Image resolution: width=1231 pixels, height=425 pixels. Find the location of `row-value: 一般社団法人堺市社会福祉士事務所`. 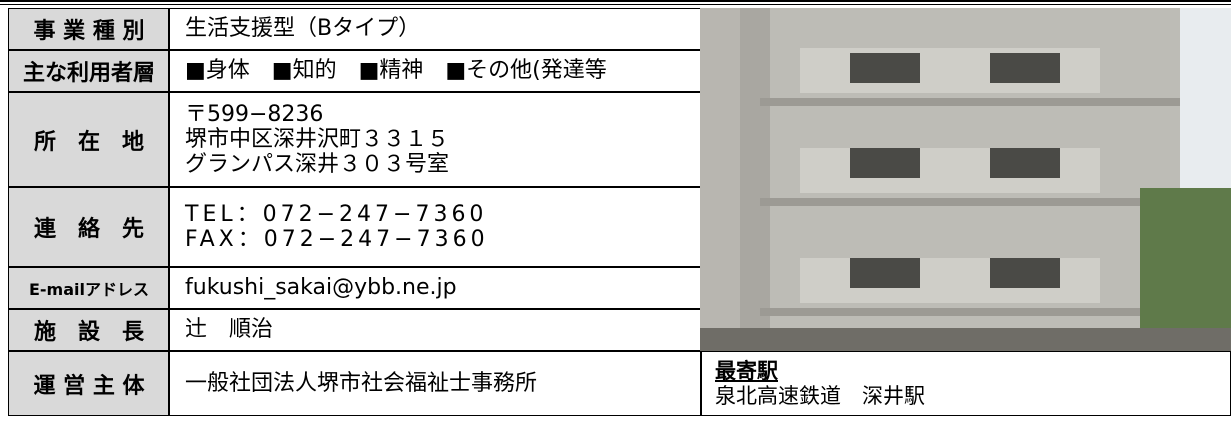

row-value: 一般社団法人堺市社会福祉士事務所 is located at coordinates (435, 383).